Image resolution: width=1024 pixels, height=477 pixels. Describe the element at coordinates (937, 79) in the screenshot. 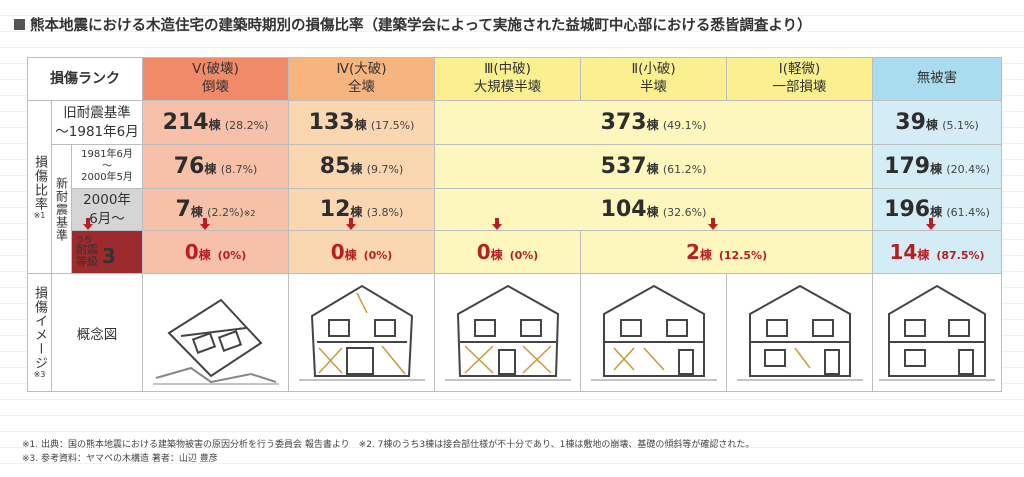

I see `col-none: 無被害` at that location.